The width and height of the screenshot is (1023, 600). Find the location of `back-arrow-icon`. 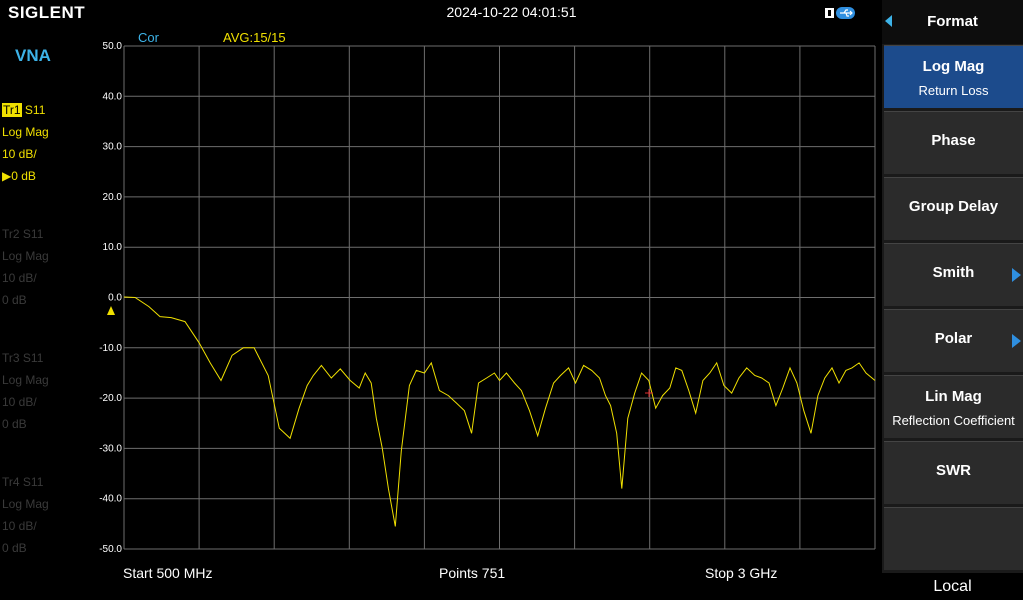

back-arrow-icon is located at coordinates (888, 21).